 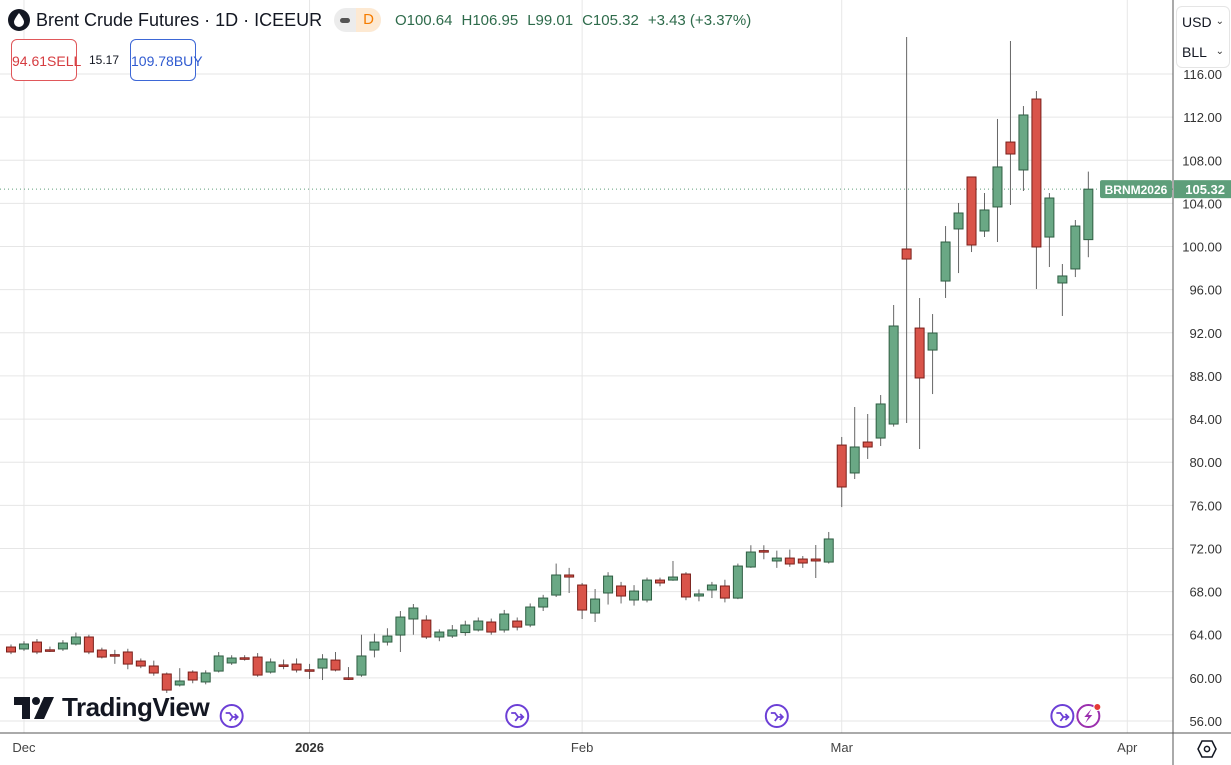 What do you see at coordinates (19, 20) in the screenshot?
I see `brent-drop-logo-icon` at bounding box center [19, 20].